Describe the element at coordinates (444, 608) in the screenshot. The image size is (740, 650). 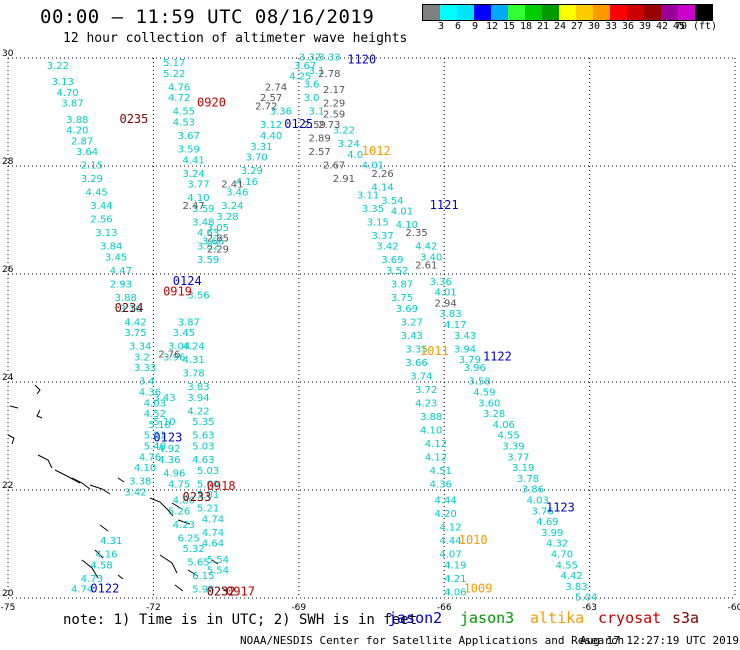
I see `longitude-tick-label: -66` at that location.